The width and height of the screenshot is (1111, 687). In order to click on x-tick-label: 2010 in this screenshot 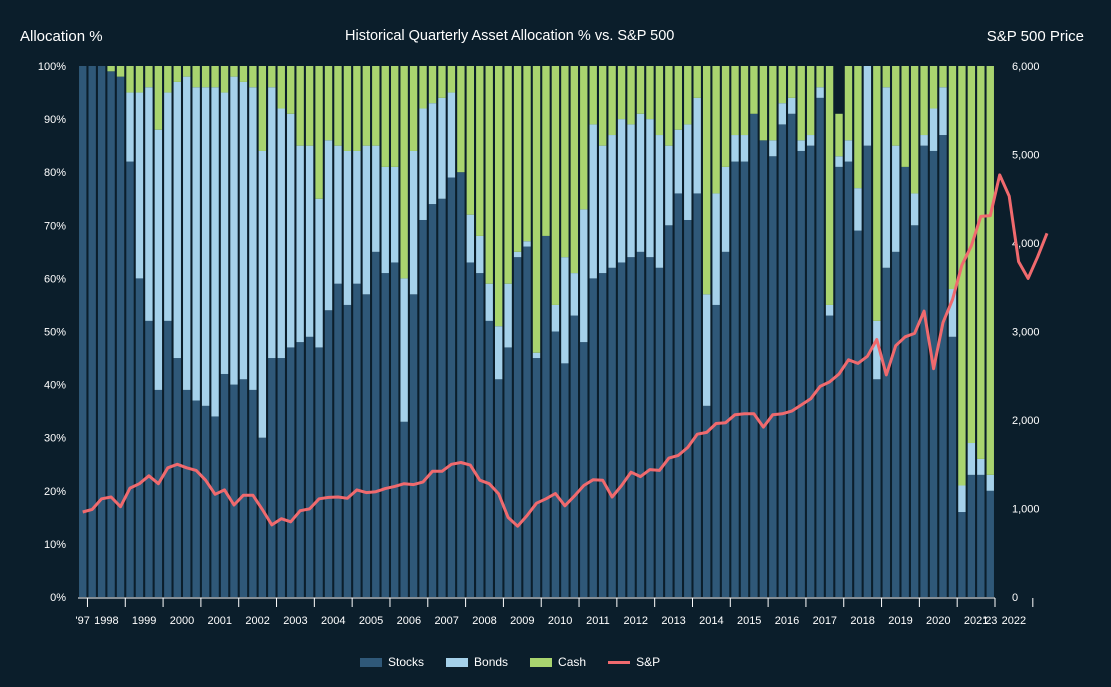, I will do `click(560, 621)`.